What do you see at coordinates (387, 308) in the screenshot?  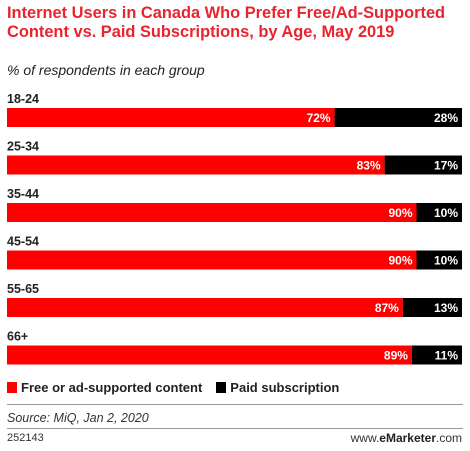 I see `data-label-free: 87%` at bounding box center [387, 308].